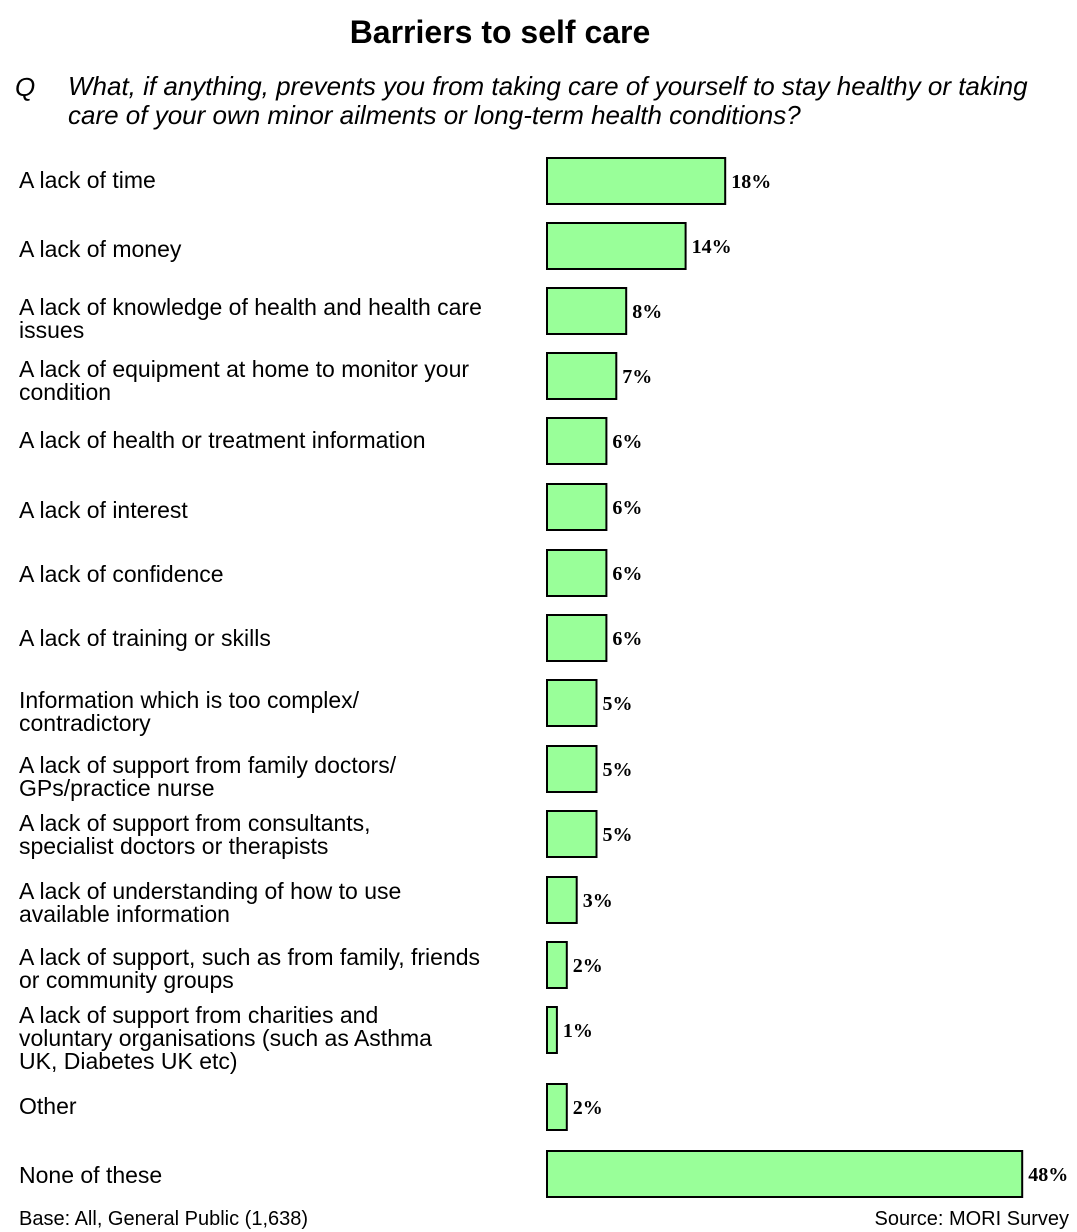  Describe the element at coordinates (25, 87) in the screenshot. I see `question-marker: Q` at that location.